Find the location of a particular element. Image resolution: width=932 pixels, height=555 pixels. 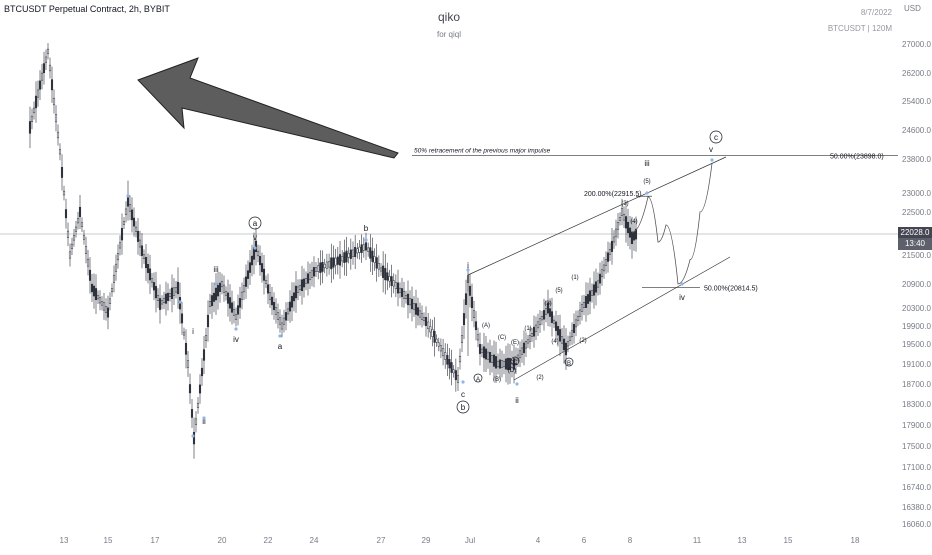

y-tick-label: 23800.0 is located at coordinates (916, 159).